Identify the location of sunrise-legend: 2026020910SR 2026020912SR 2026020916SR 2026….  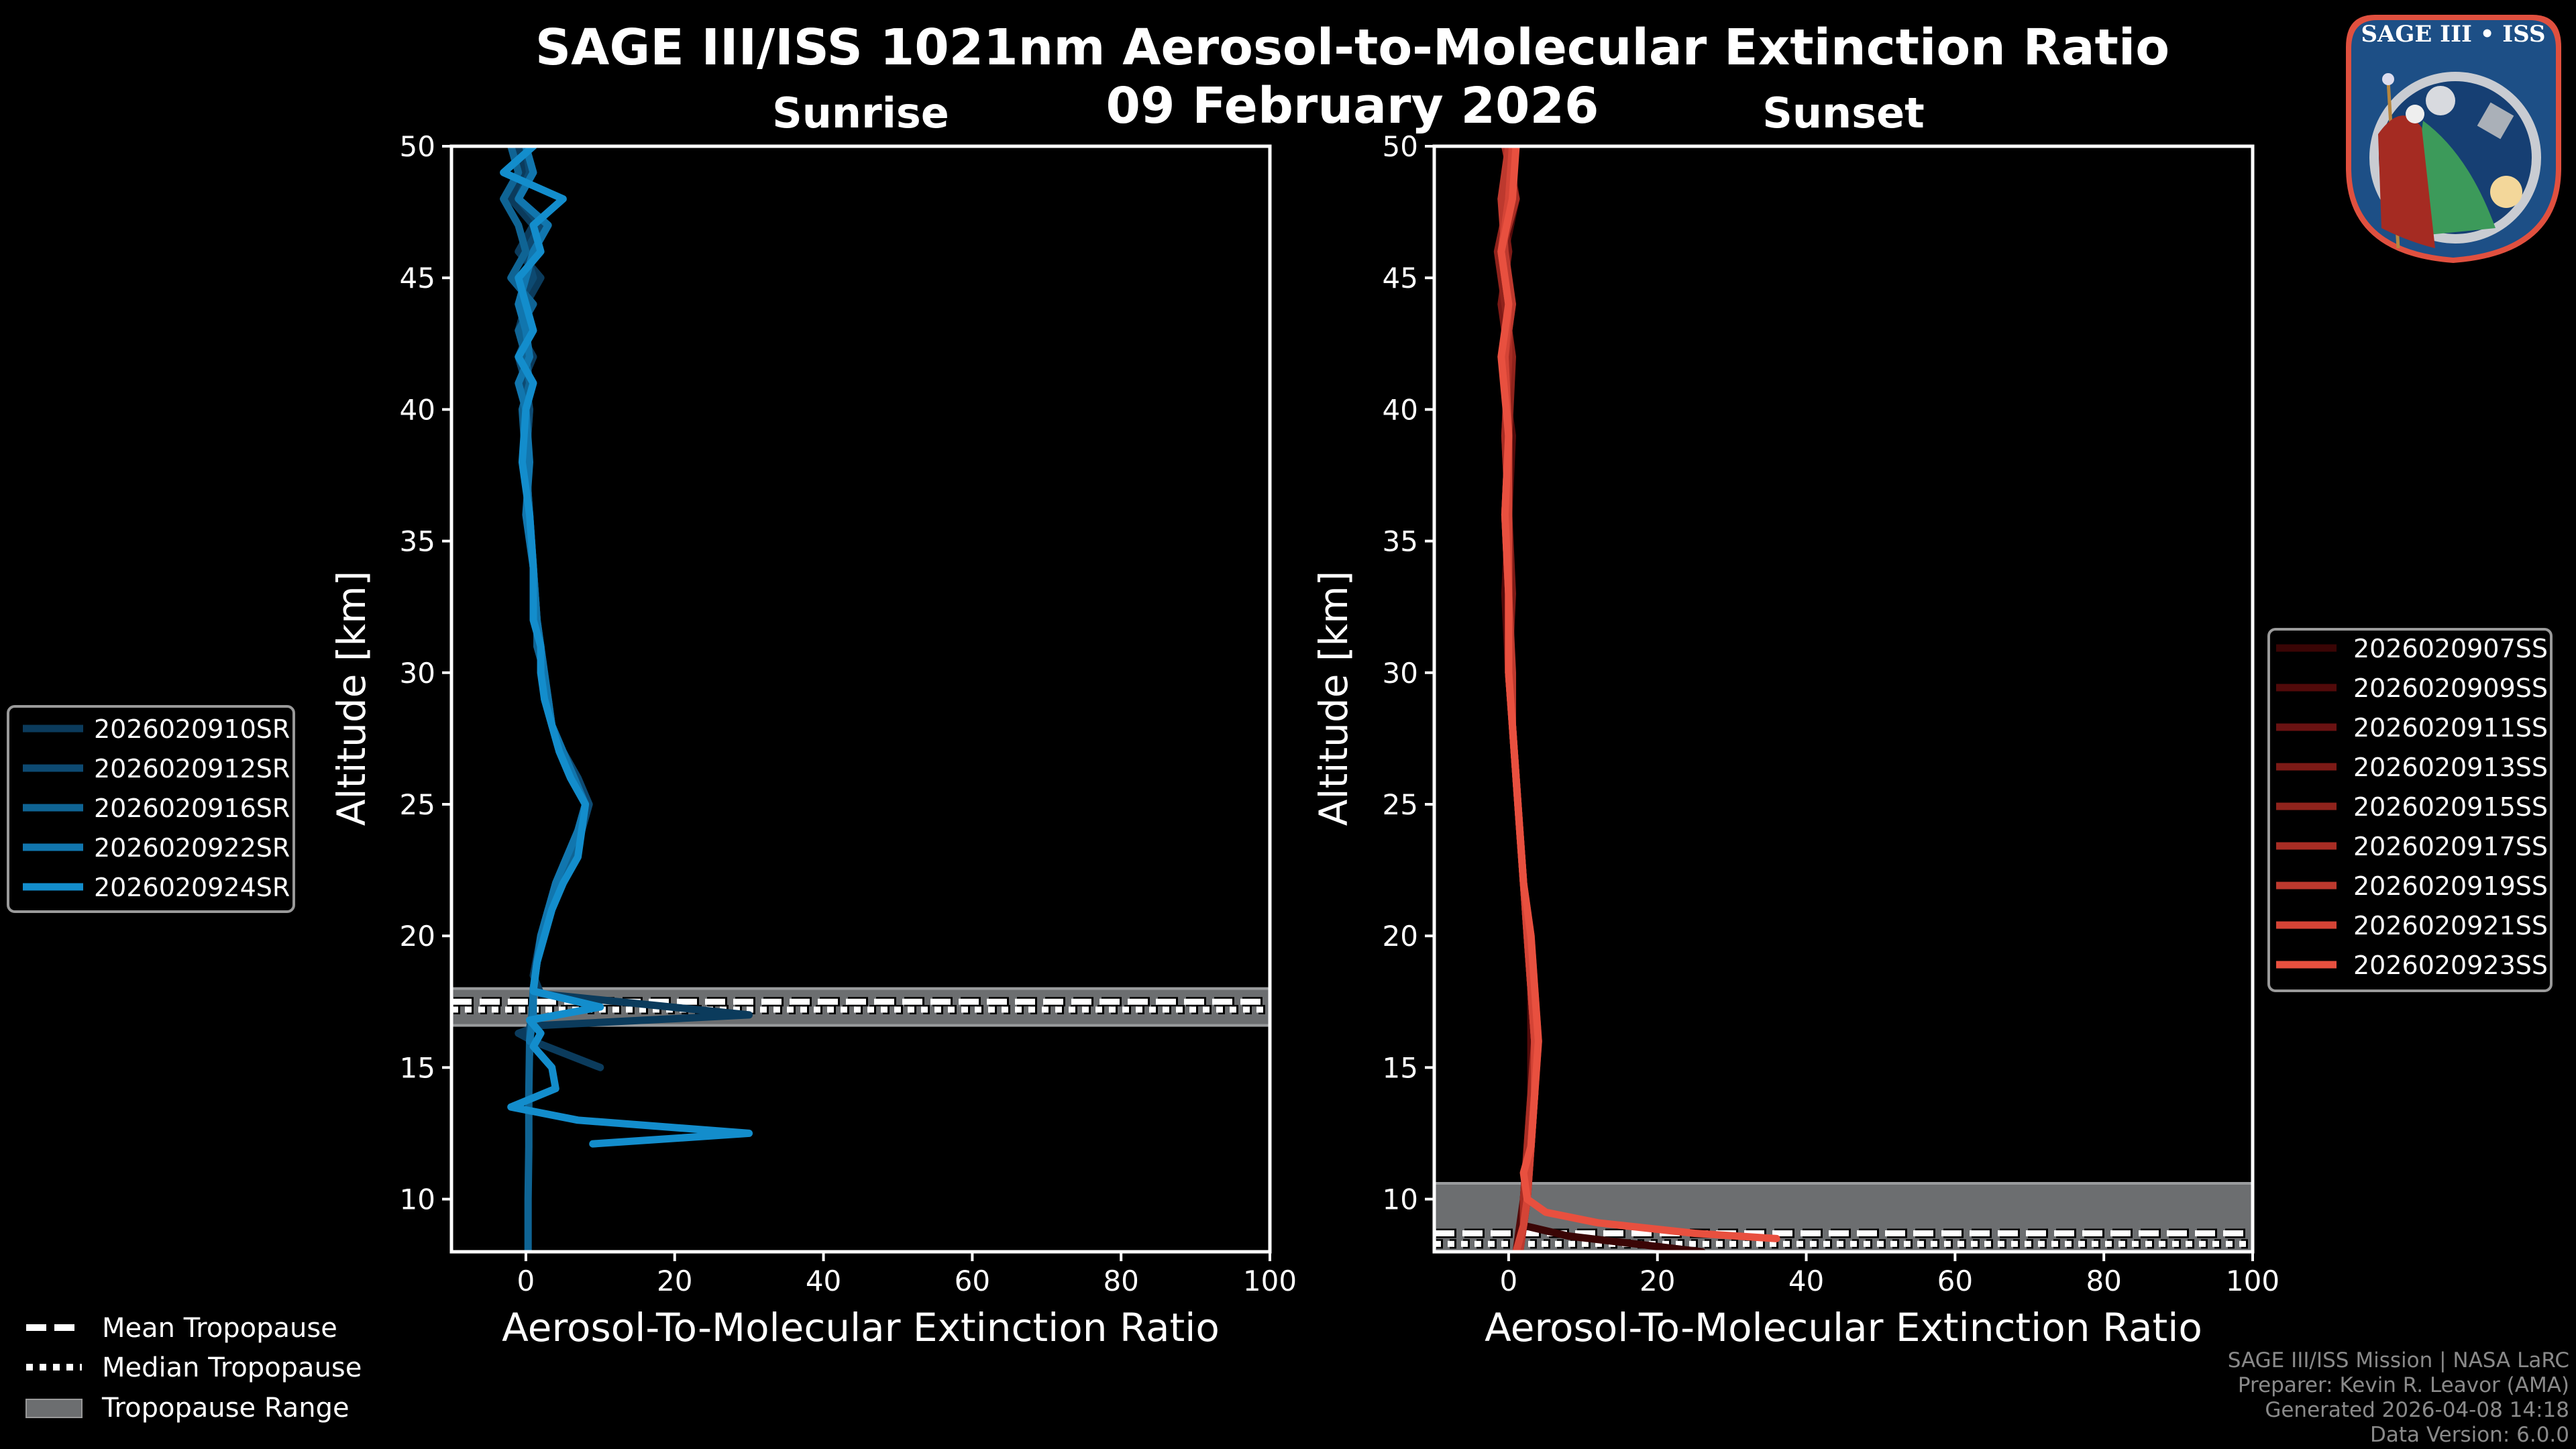
(151, 809).